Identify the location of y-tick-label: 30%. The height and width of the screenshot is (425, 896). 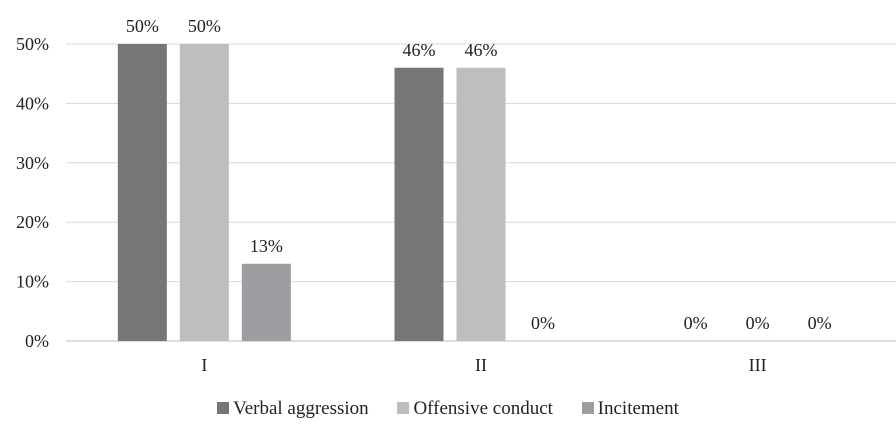
(32, 163).